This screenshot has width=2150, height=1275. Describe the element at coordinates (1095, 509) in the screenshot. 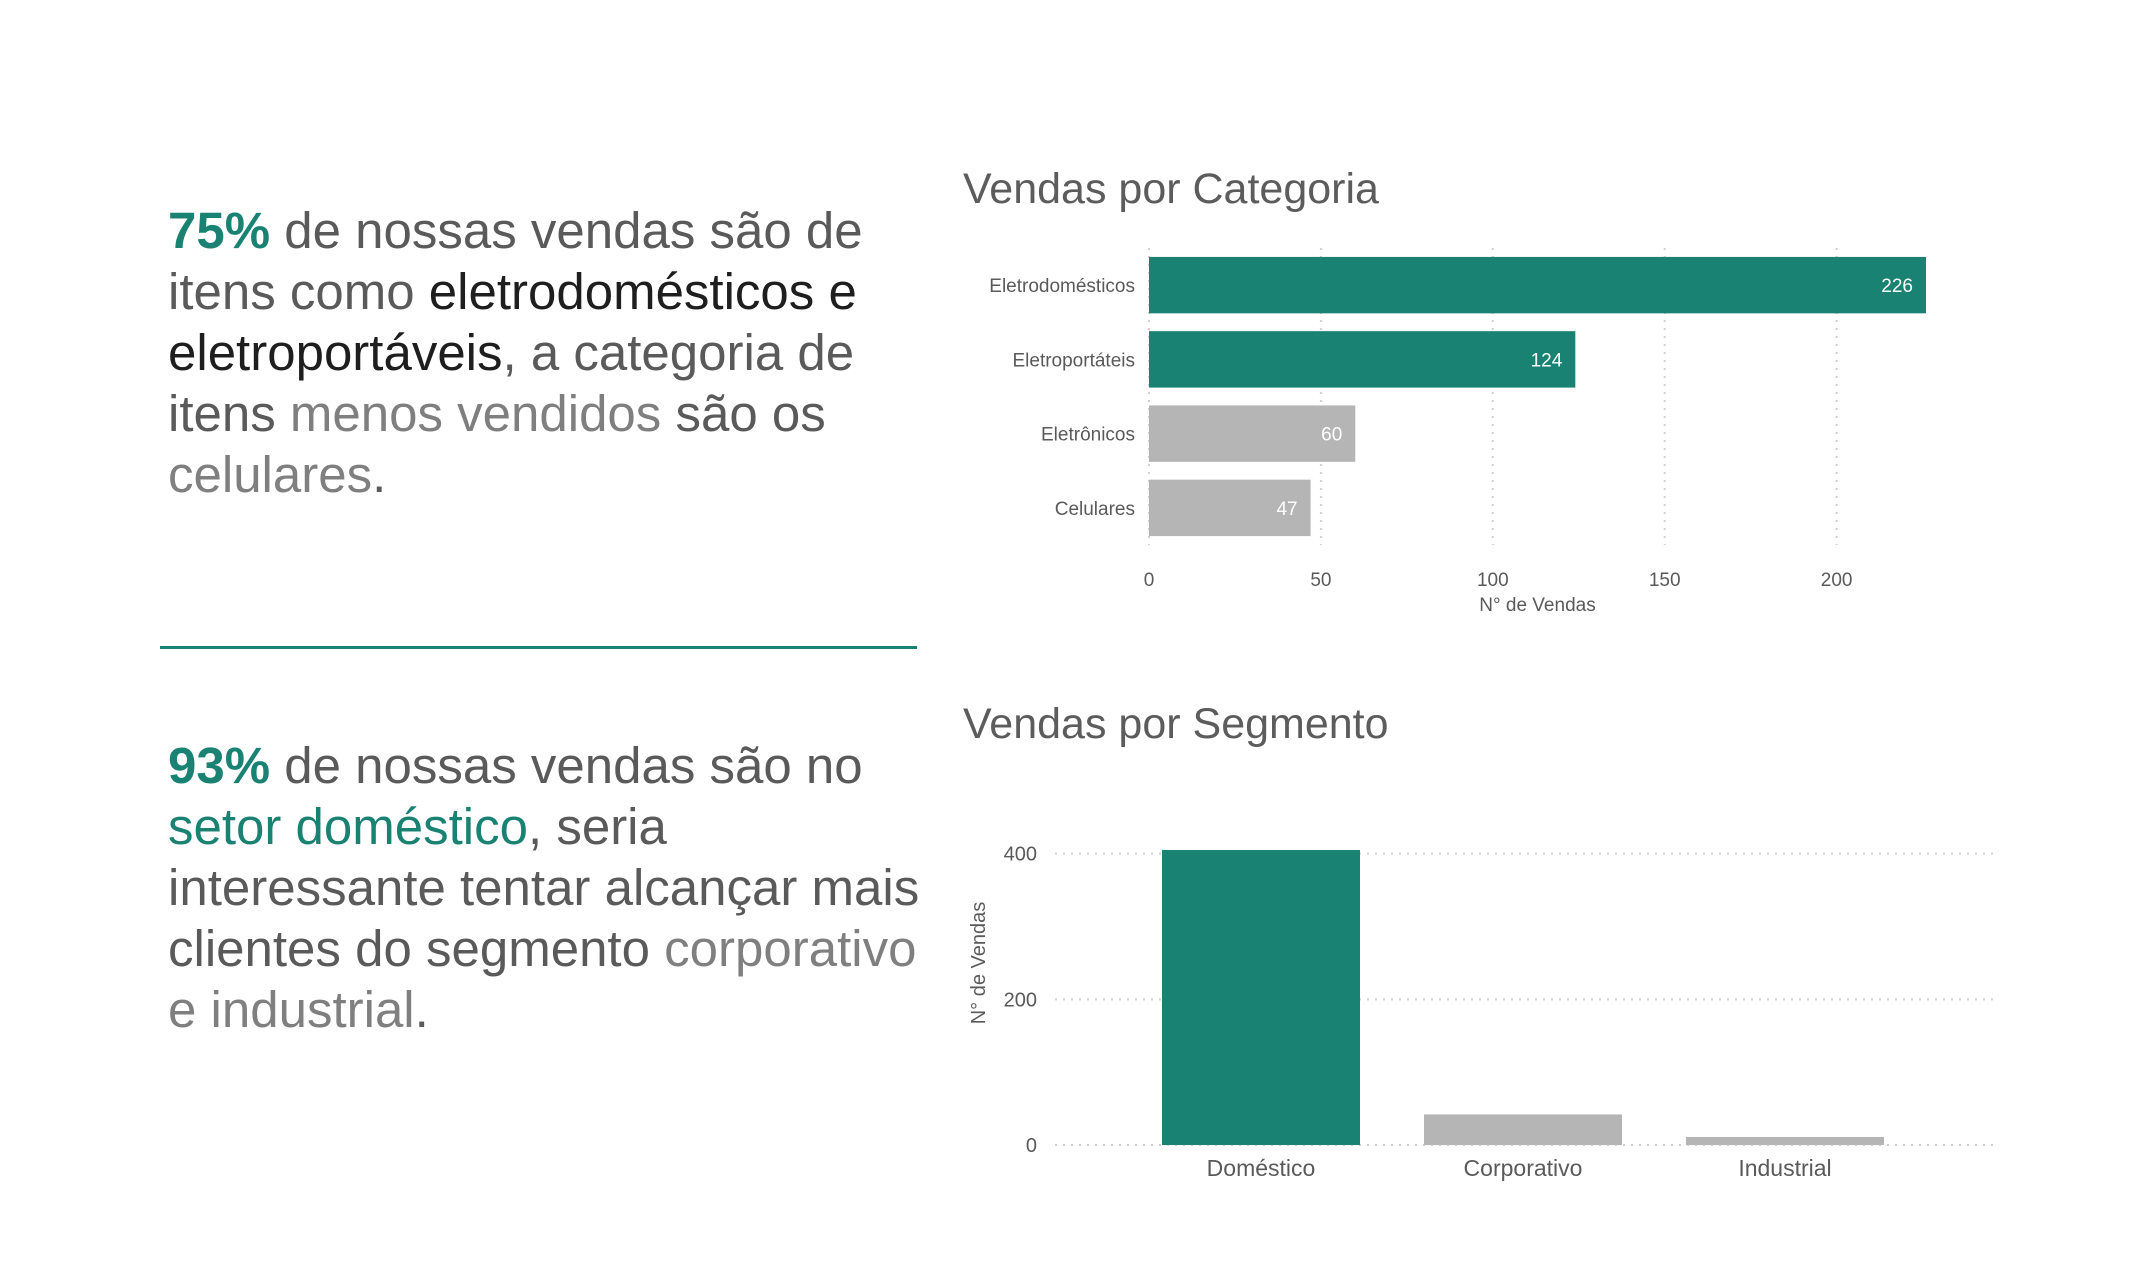

I see `category-label: Celulares` at that location.